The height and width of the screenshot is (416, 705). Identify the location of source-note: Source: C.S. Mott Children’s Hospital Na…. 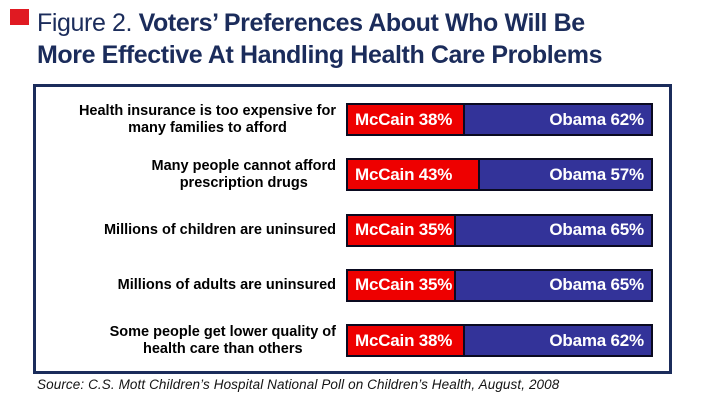
(298, 384).